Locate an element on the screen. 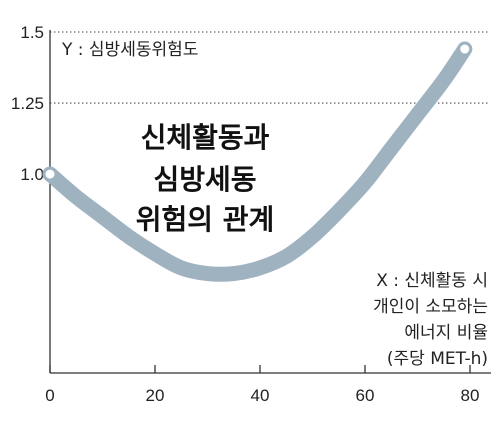  x-tick-label: 80 is located at coordinates (470, 395).